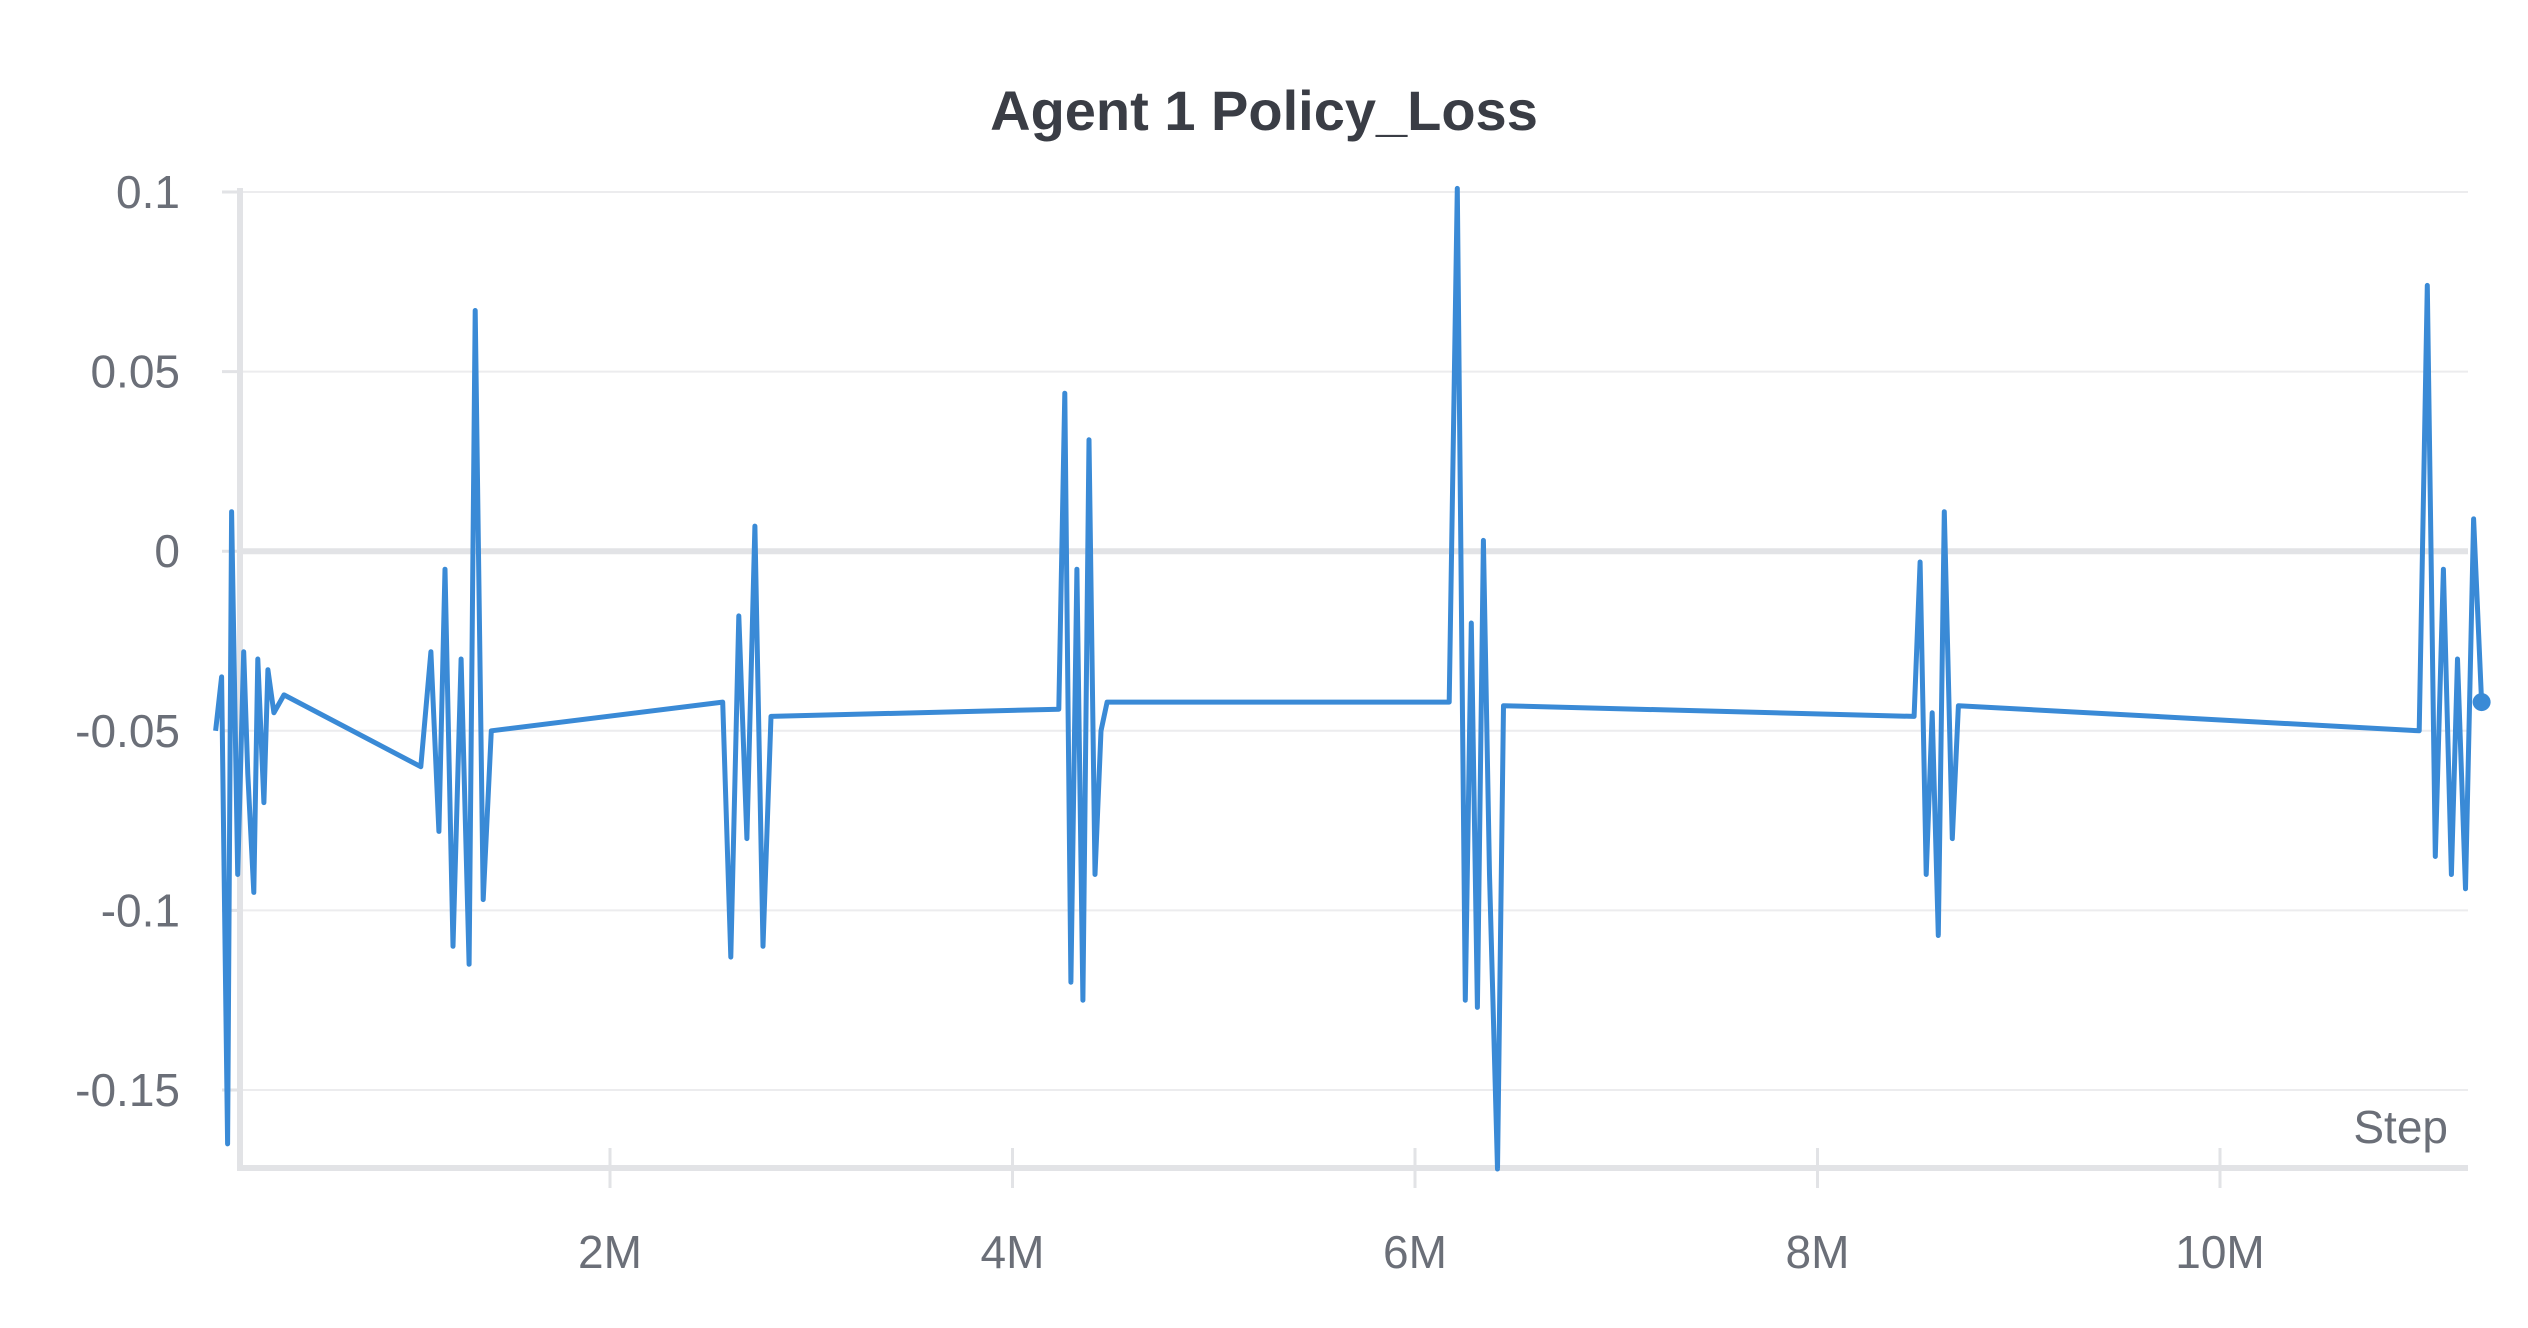 Image resolution: width=2528 pixels, height=1328 pixels. Describe the element at coordinates (610, 1252) in the screenshot. I see `x-tick-label: 2M` at that location.